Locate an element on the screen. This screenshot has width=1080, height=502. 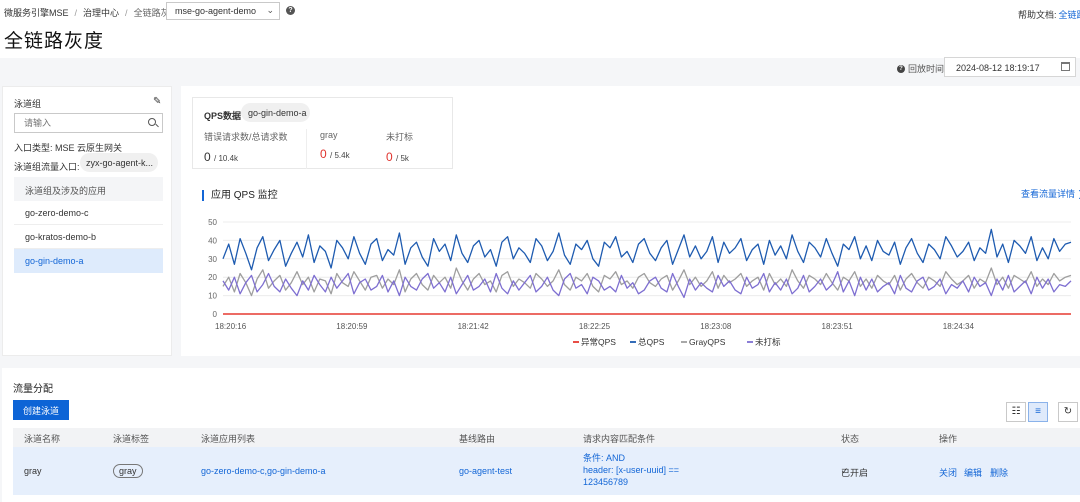
divider is located at coordinates (306, 149).